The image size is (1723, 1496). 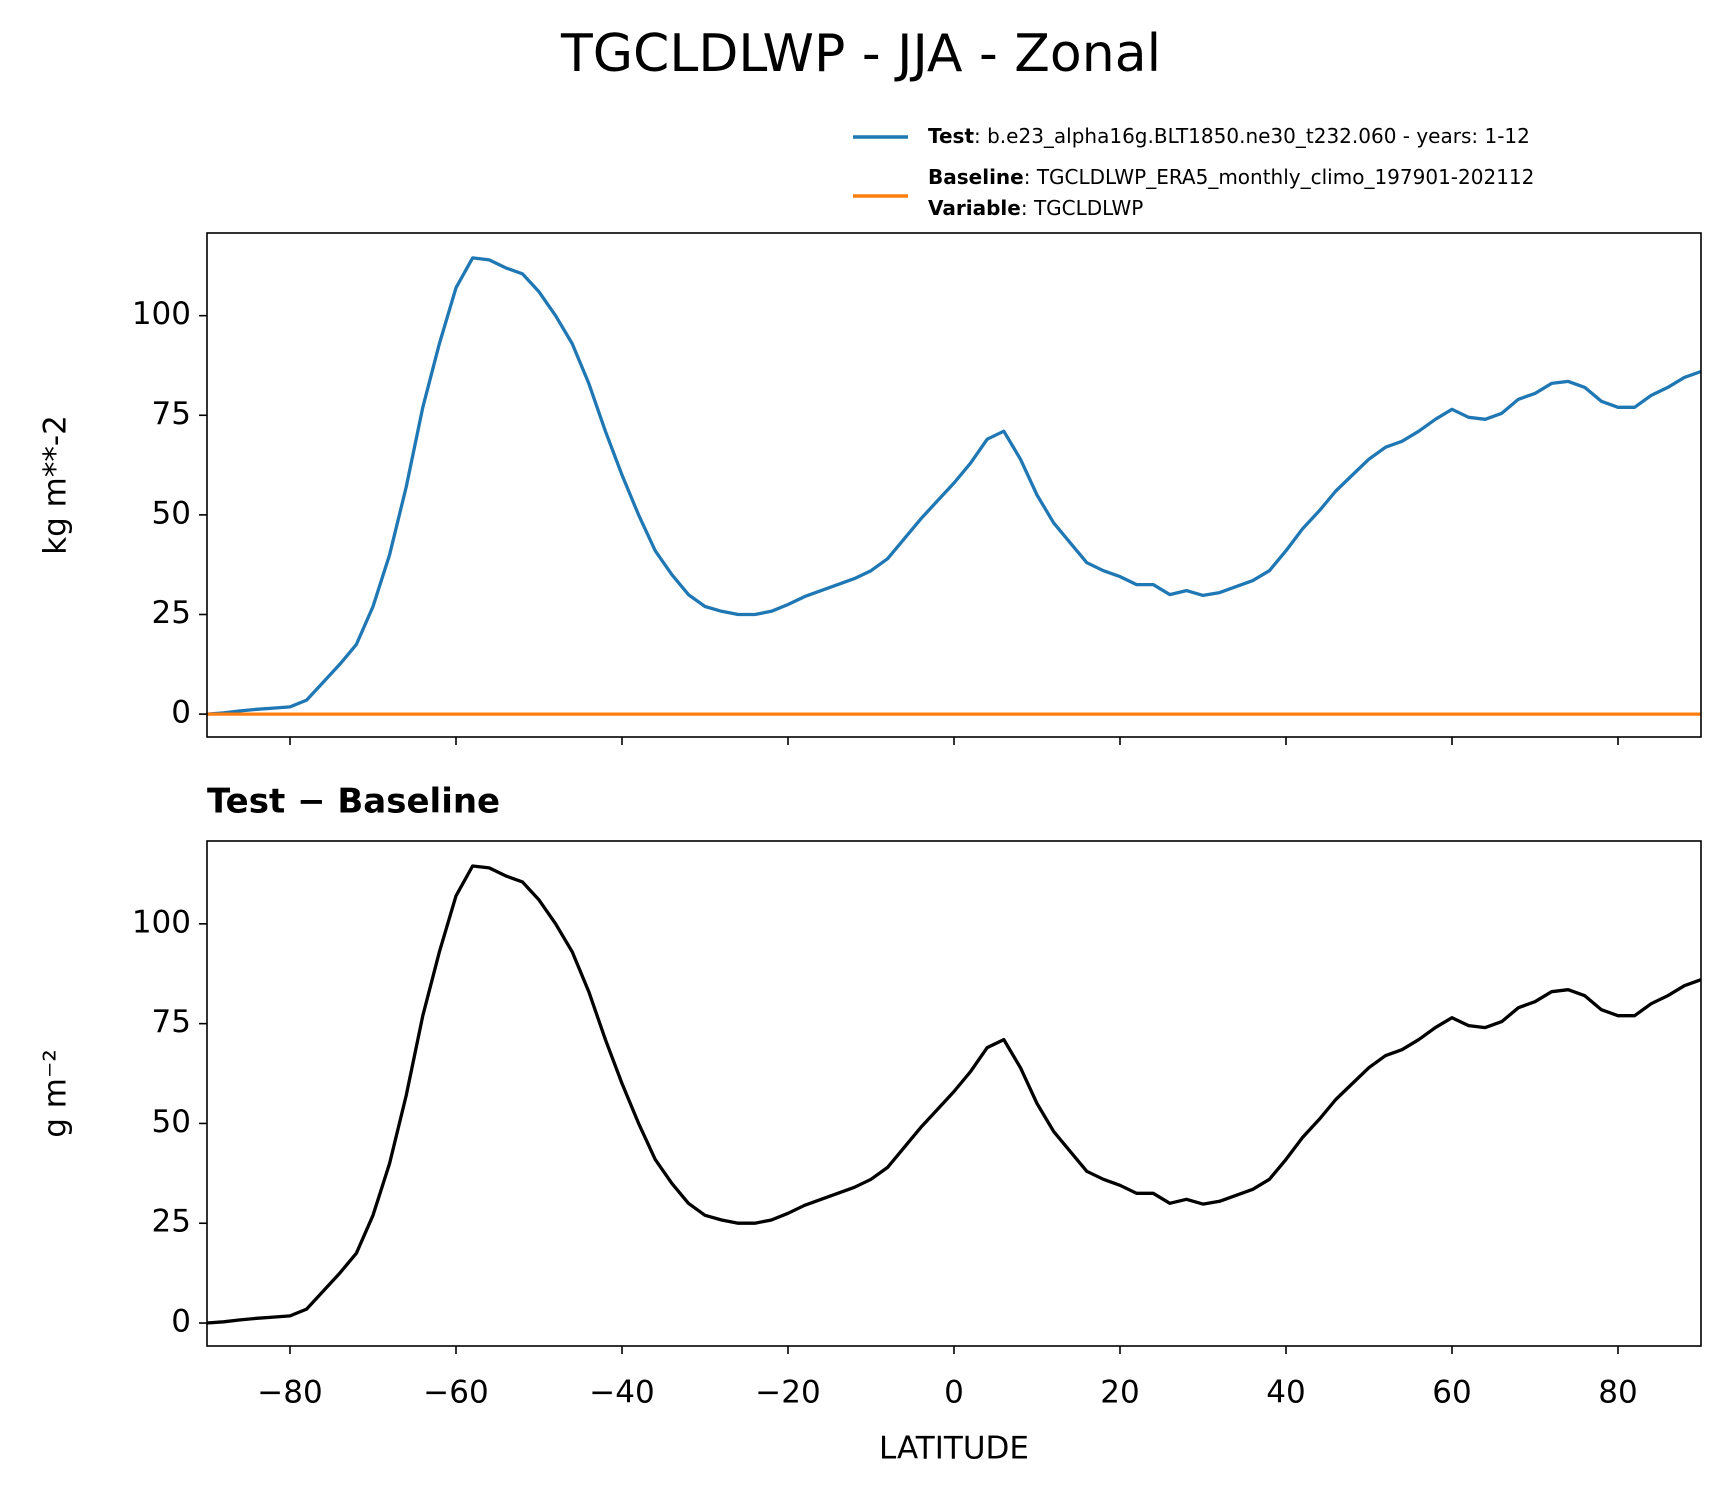 I want to click on legend-name: Test, so click(x=951, y=136).